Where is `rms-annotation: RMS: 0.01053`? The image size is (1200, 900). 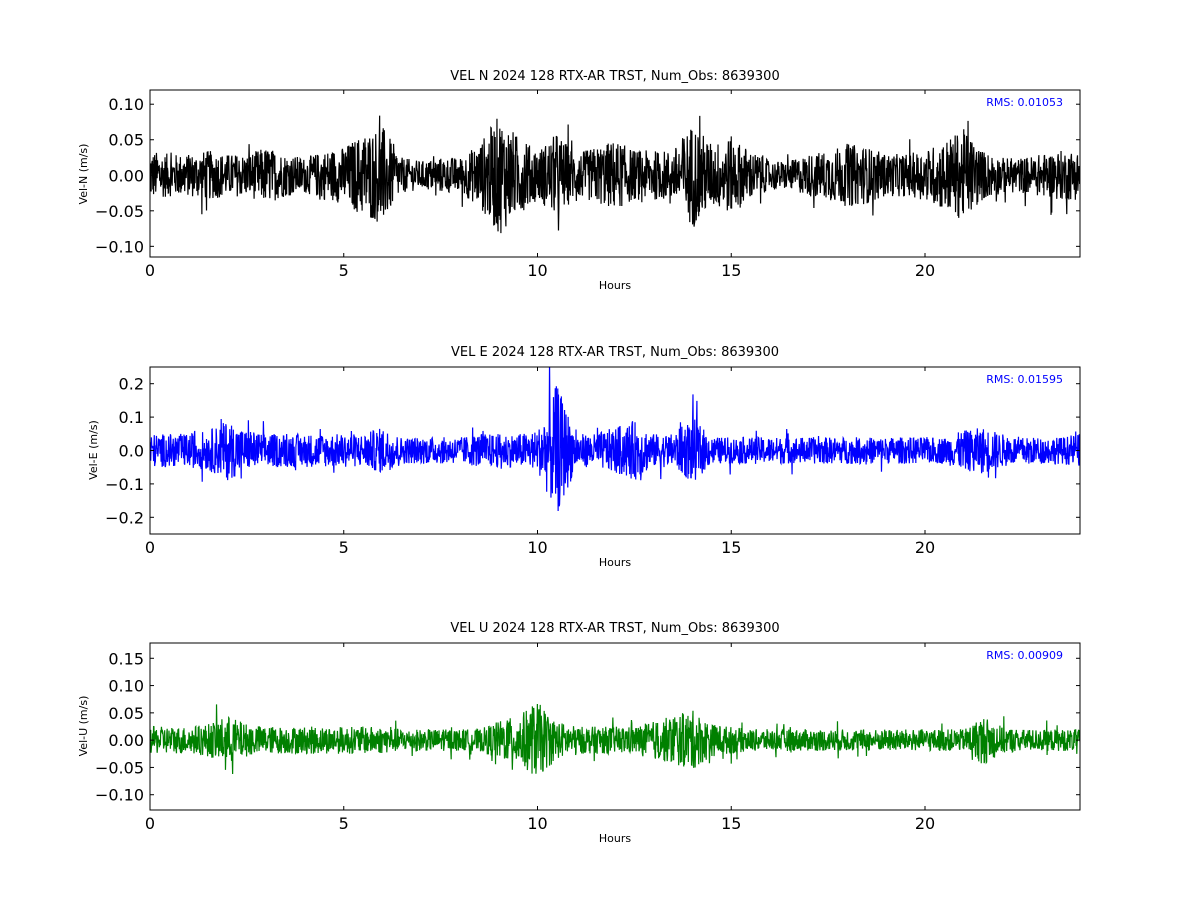 rms-annotation: RMS: 0.01053 is located at coordinates (1024, 102).